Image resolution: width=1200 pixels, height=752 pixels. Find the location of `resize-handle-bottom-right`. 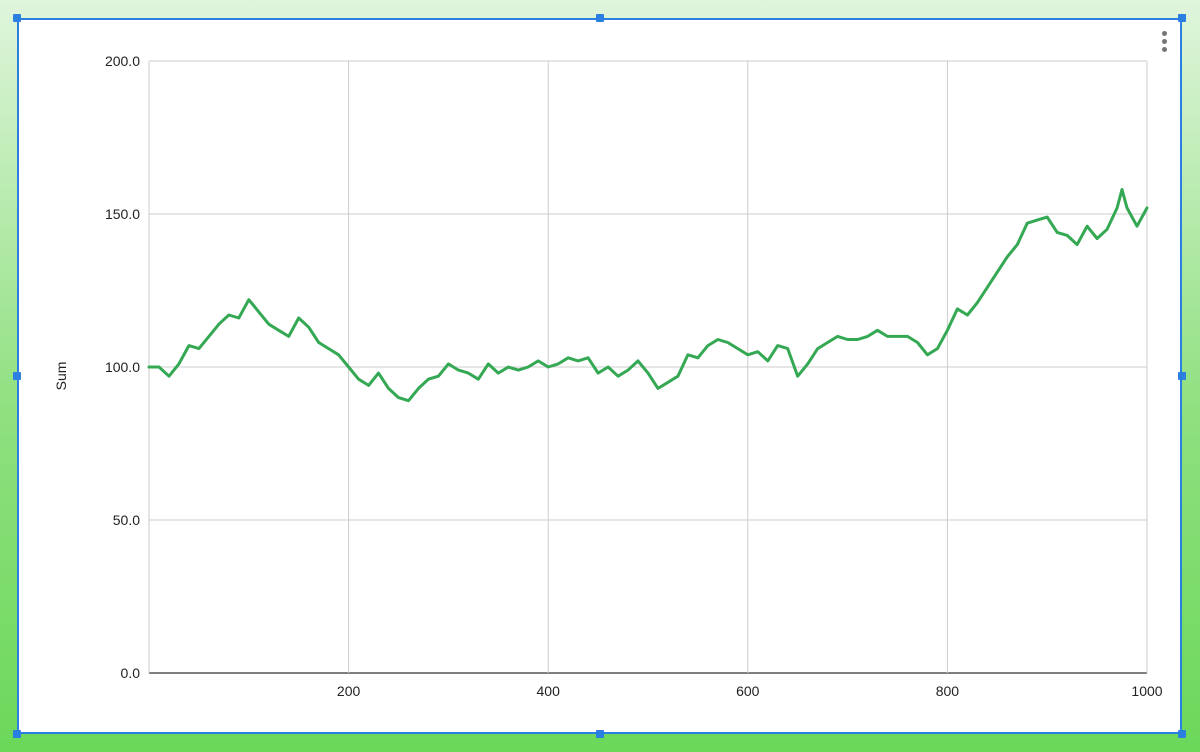

resize-handle-bottom-right is located at coordinates (1182, 734).